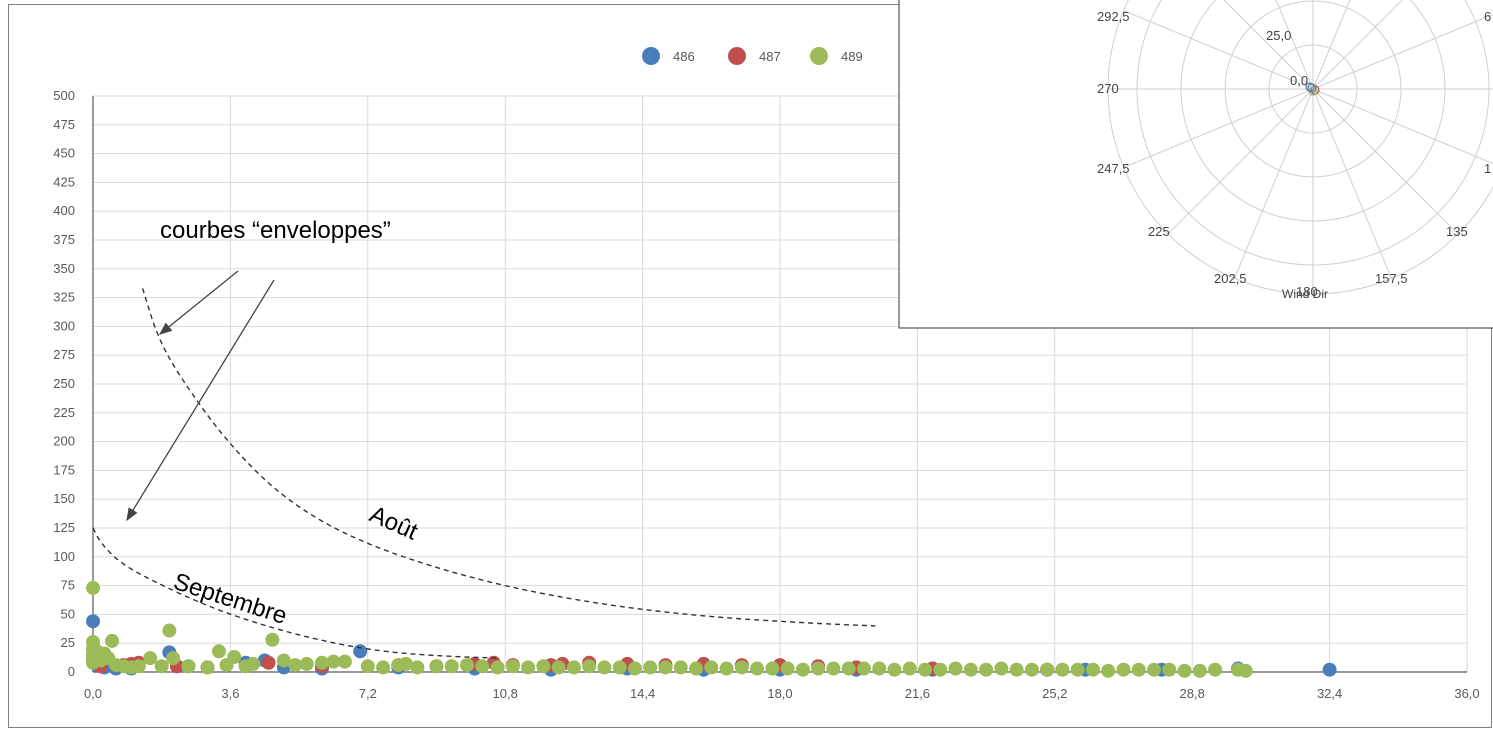 The height and width of the screenshot is (734, 1493). I want to click on x-tick-label: 32,4, so click(1329, 693).